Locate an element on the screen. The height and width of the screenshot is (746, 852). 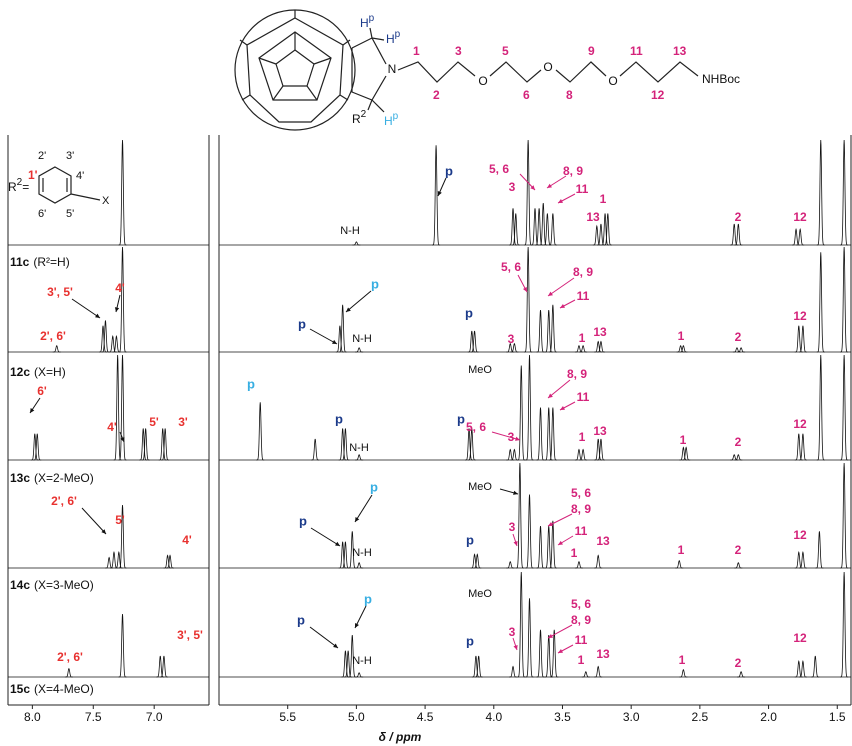
compound-id: 15c is located at coordinates (20, 689).